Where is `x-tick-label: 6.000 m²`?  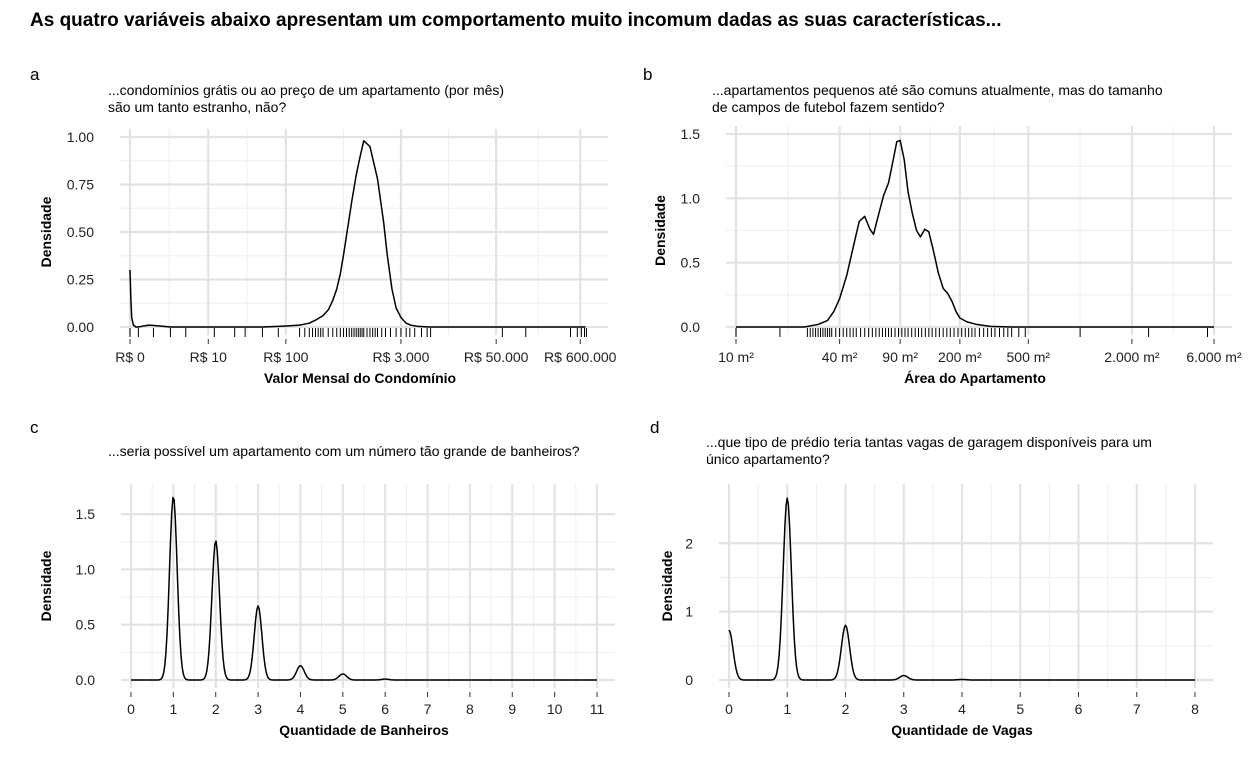 x-tick-label: 6.000 m² is located at coordinates (1214, 357).